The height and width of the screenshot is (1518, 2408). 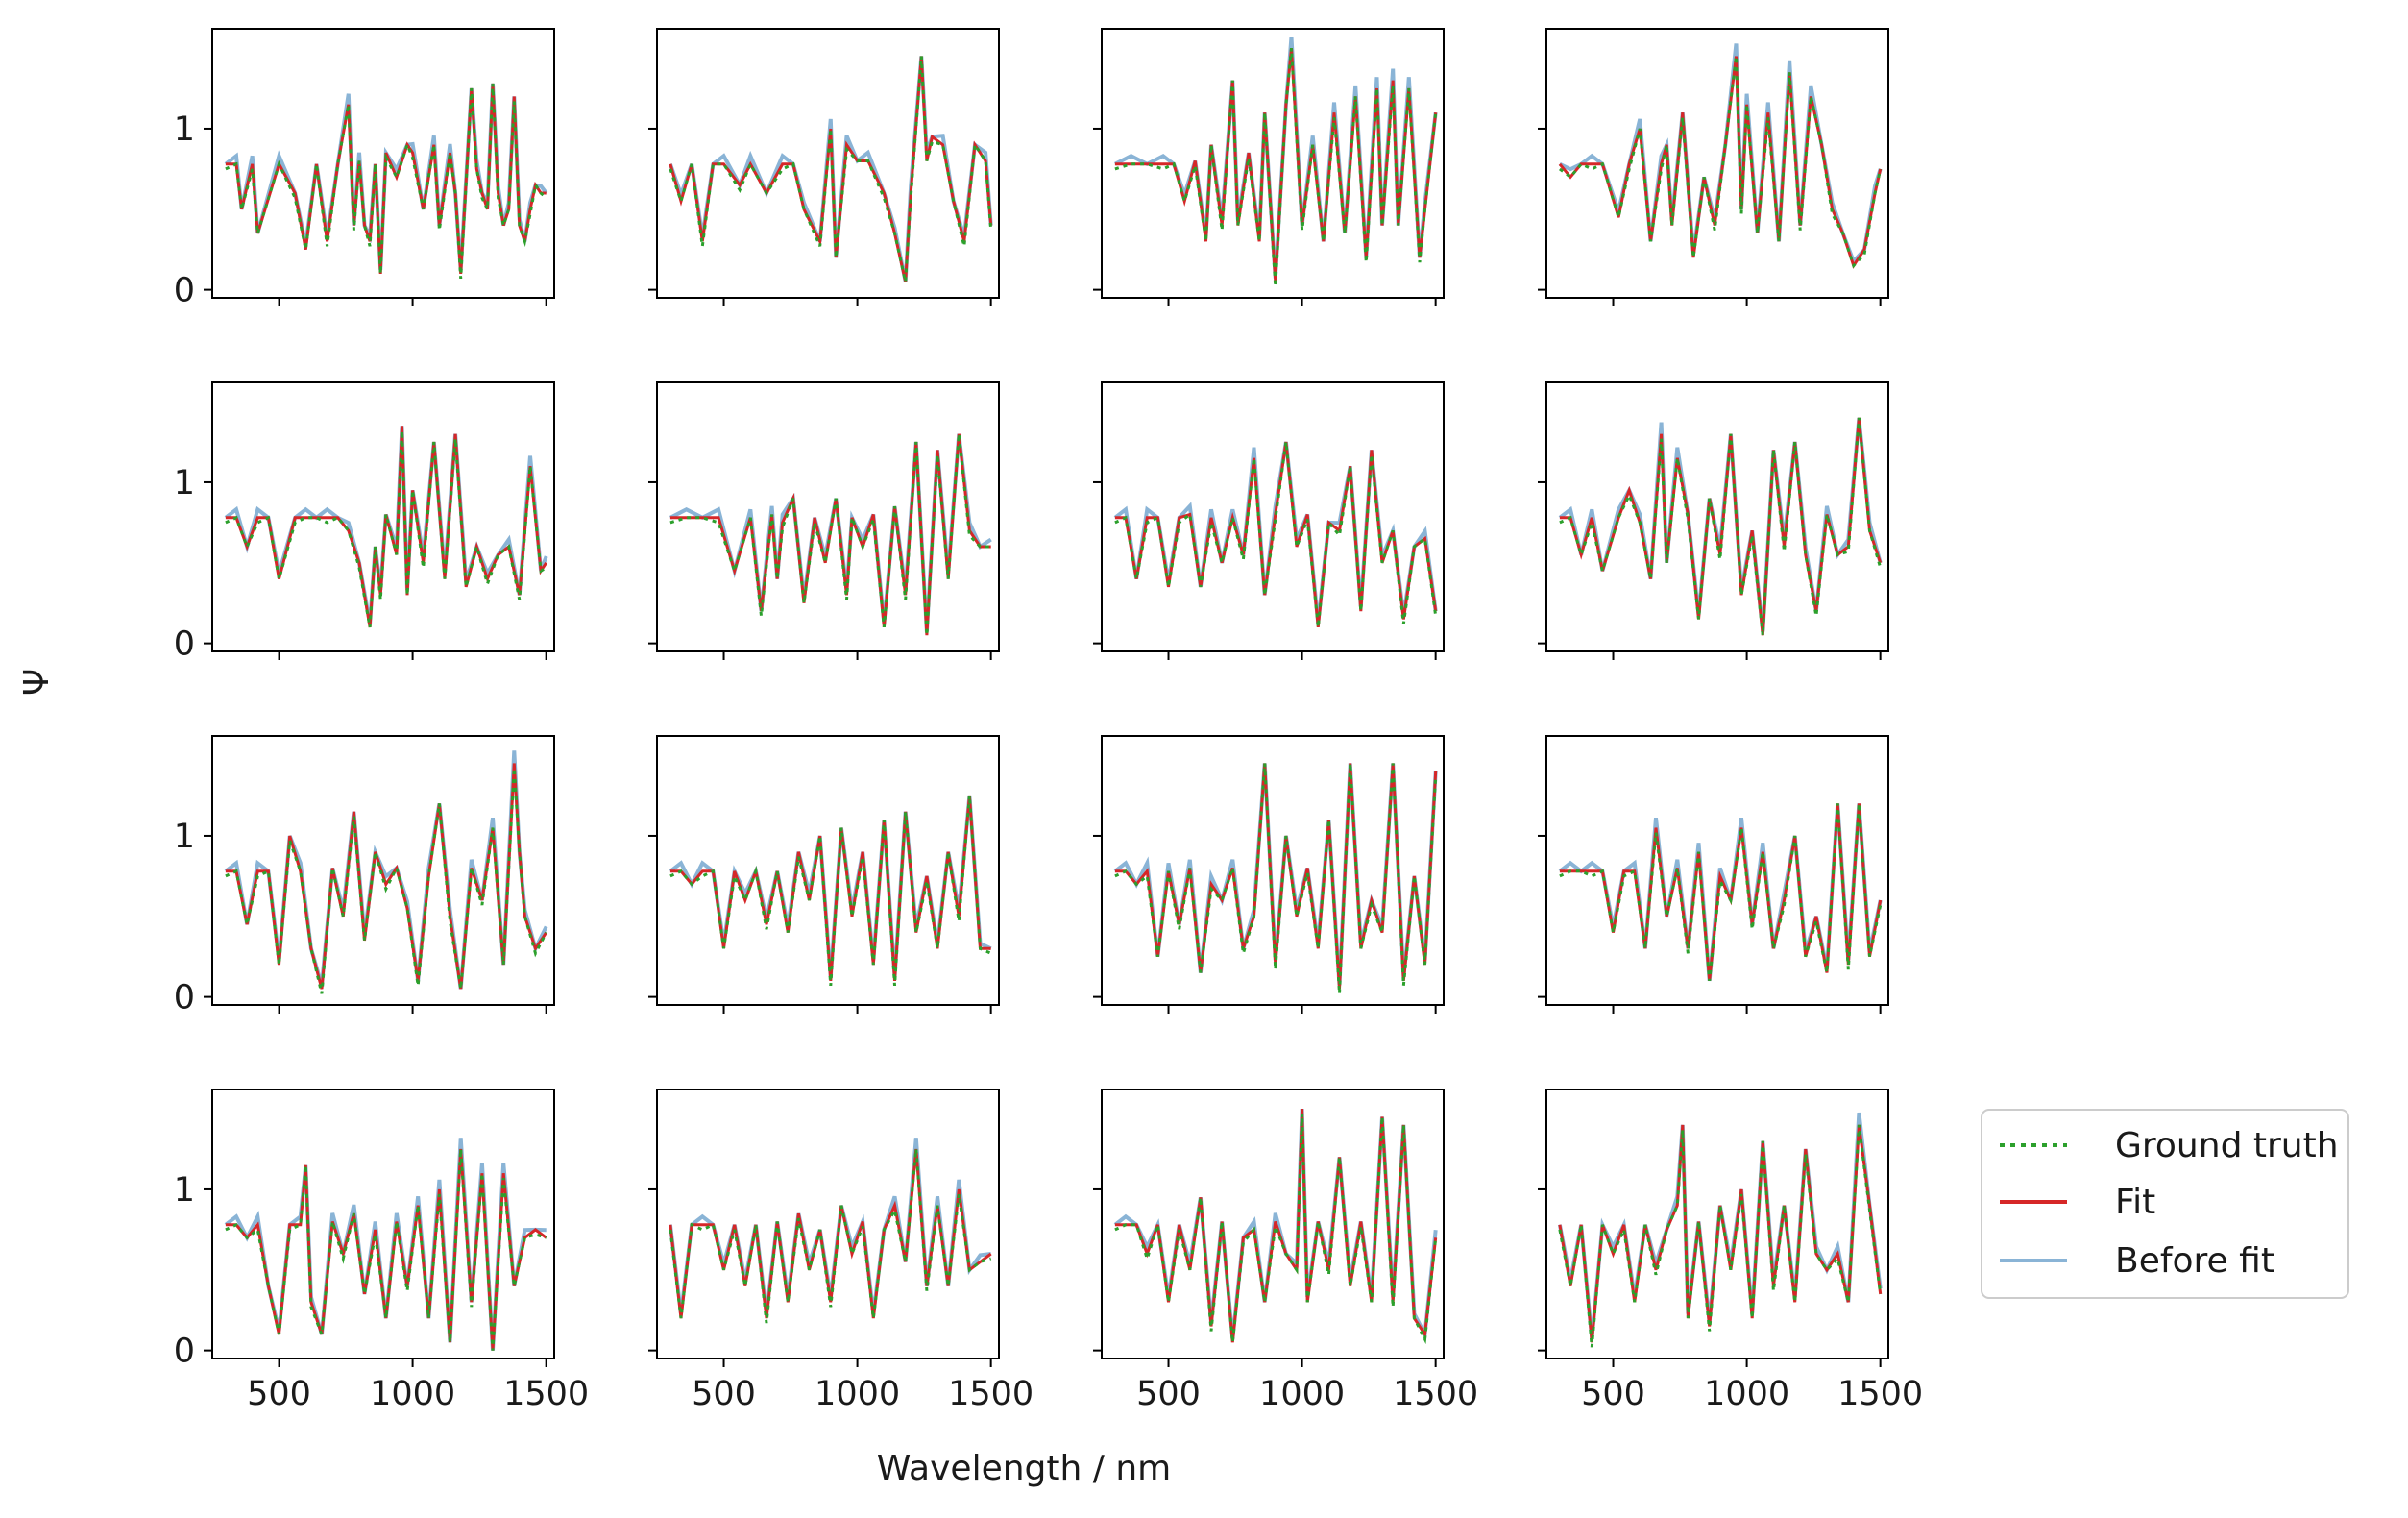 I want to click on subplot-r2-c3, so click(x=1713, y=874).